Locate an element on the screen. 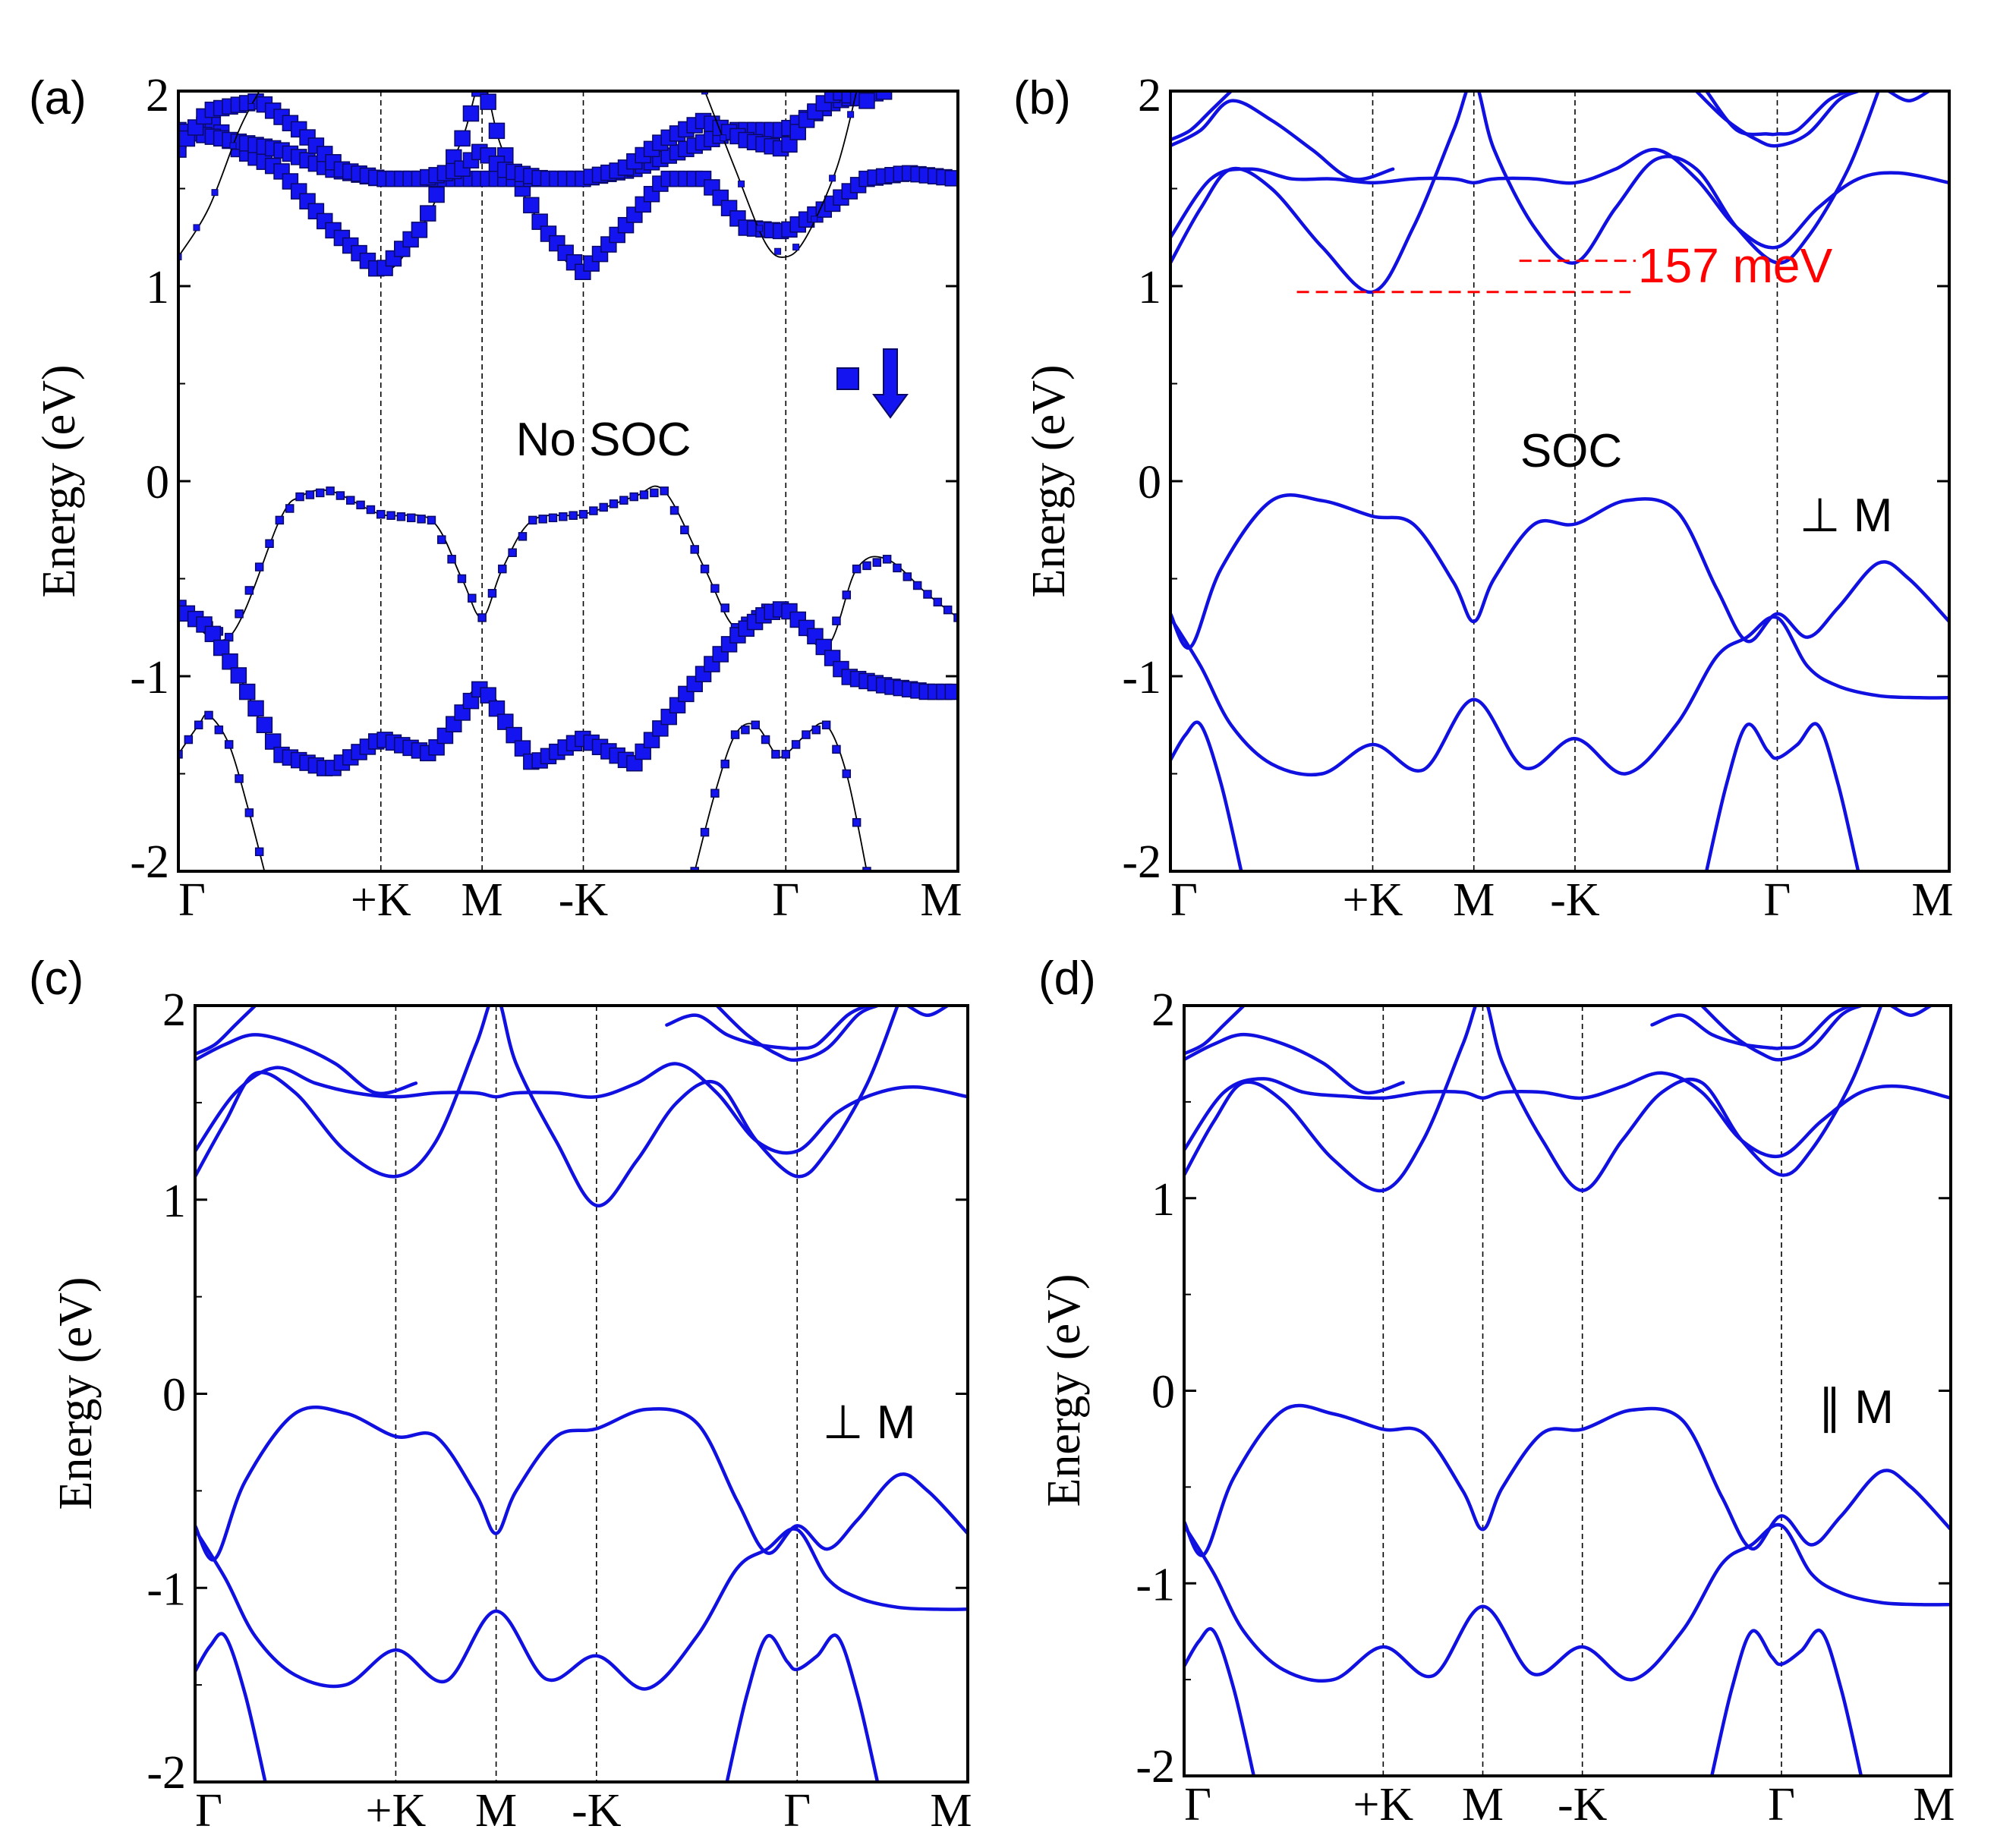 This screenshot has height=1848, width=1994. band-line-c1 is located at coordinates (1525, 192).